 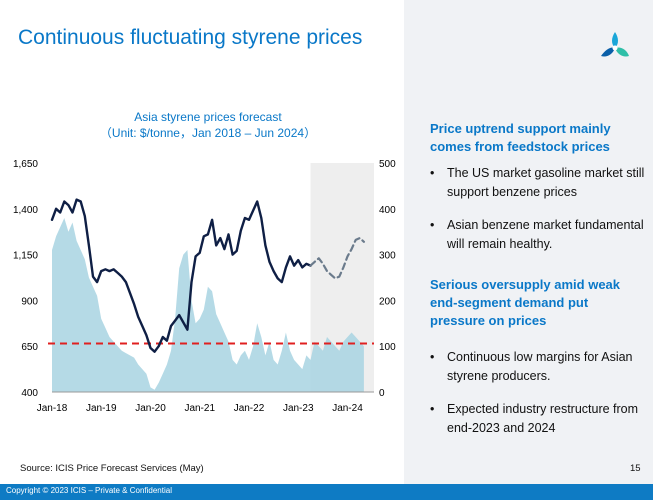 I want to click on x-axis-tick-label: Jan-20, so click(x=150, y=408).